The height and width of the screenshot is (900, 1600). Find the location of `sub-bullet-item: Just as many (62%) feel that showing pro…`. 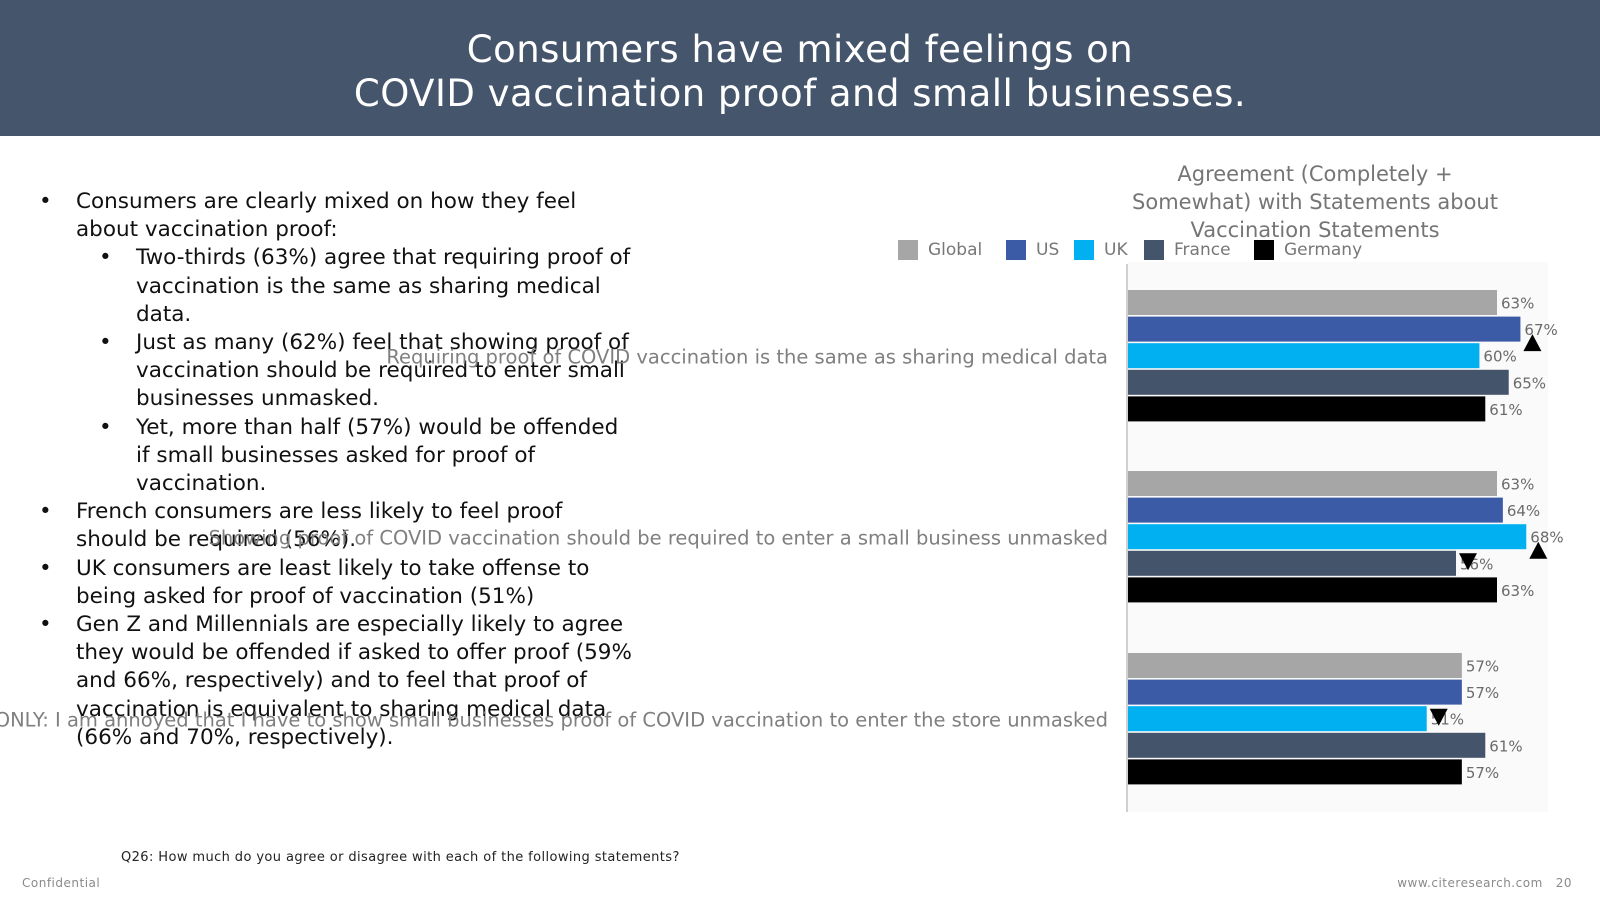

sub-bullet-item: Just as many (62%) feel that showing pro… is located at coordinates (366, 371).